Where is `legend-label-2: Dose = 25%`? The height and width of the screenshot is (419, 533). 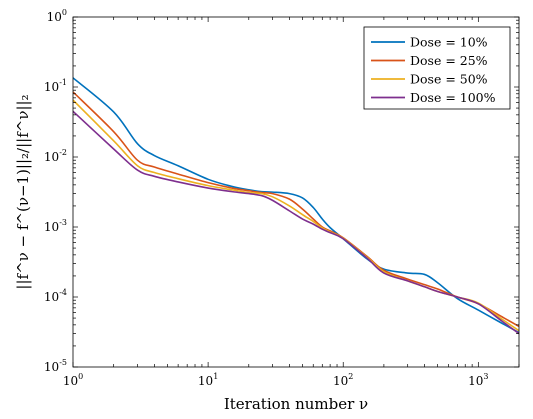
legend-label-2: Dose = 25% is located at coordinates (449, 60).